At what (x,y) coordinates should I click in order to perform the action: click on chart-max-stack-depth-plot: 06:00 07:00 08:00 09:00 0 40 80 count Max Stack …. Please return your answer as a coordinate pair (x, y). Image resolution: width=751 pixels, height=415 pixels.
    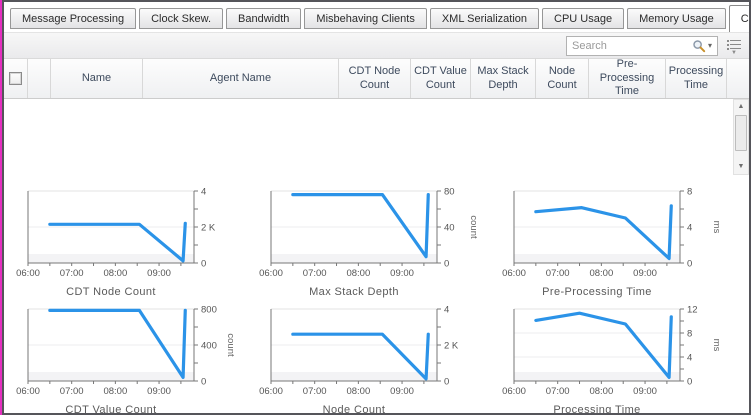
    Looking at the image, I should click on (369, 243).